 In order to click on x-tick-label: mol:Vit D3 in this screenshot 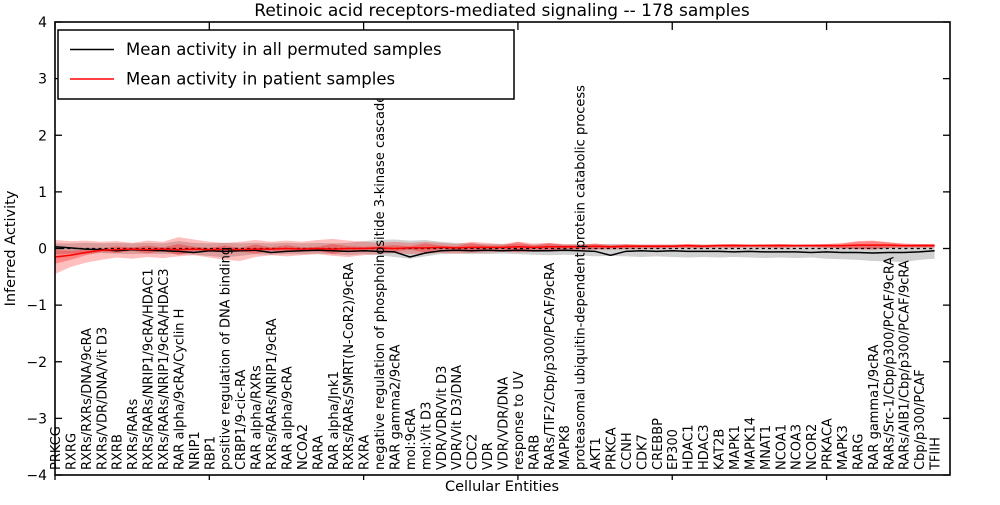, I will do `click(426, 436)`.